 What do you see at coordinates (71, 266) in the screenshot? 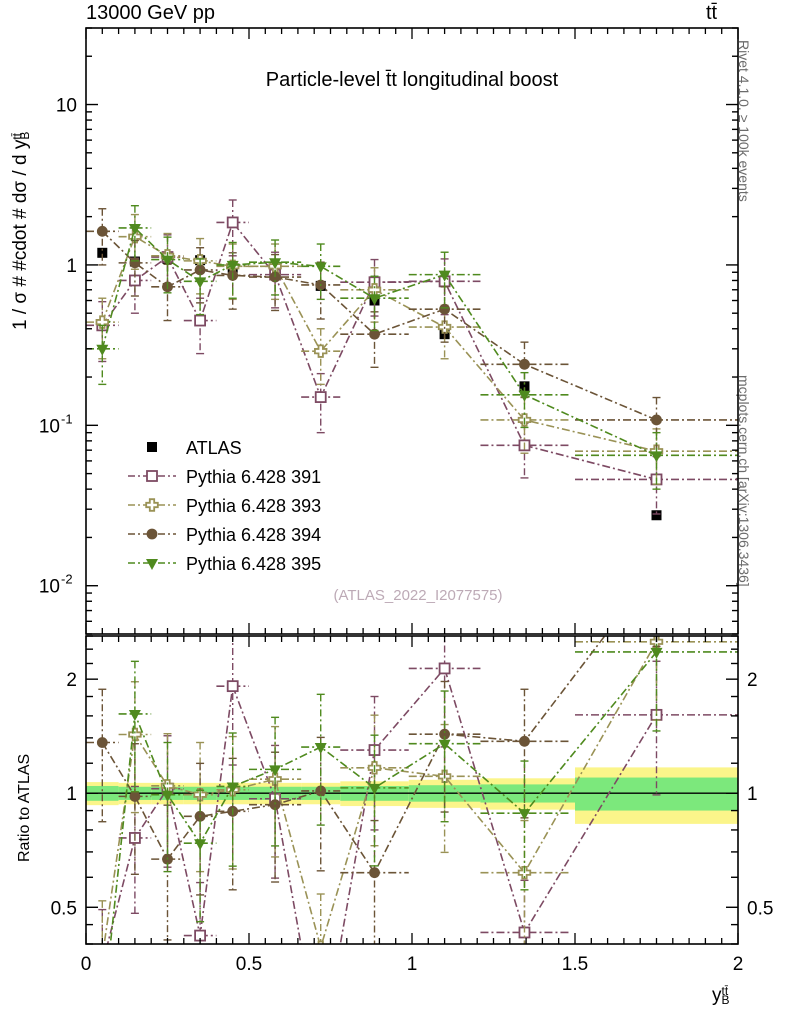
I see `main-ytick-label: 1` at bounding box center [71, 266].